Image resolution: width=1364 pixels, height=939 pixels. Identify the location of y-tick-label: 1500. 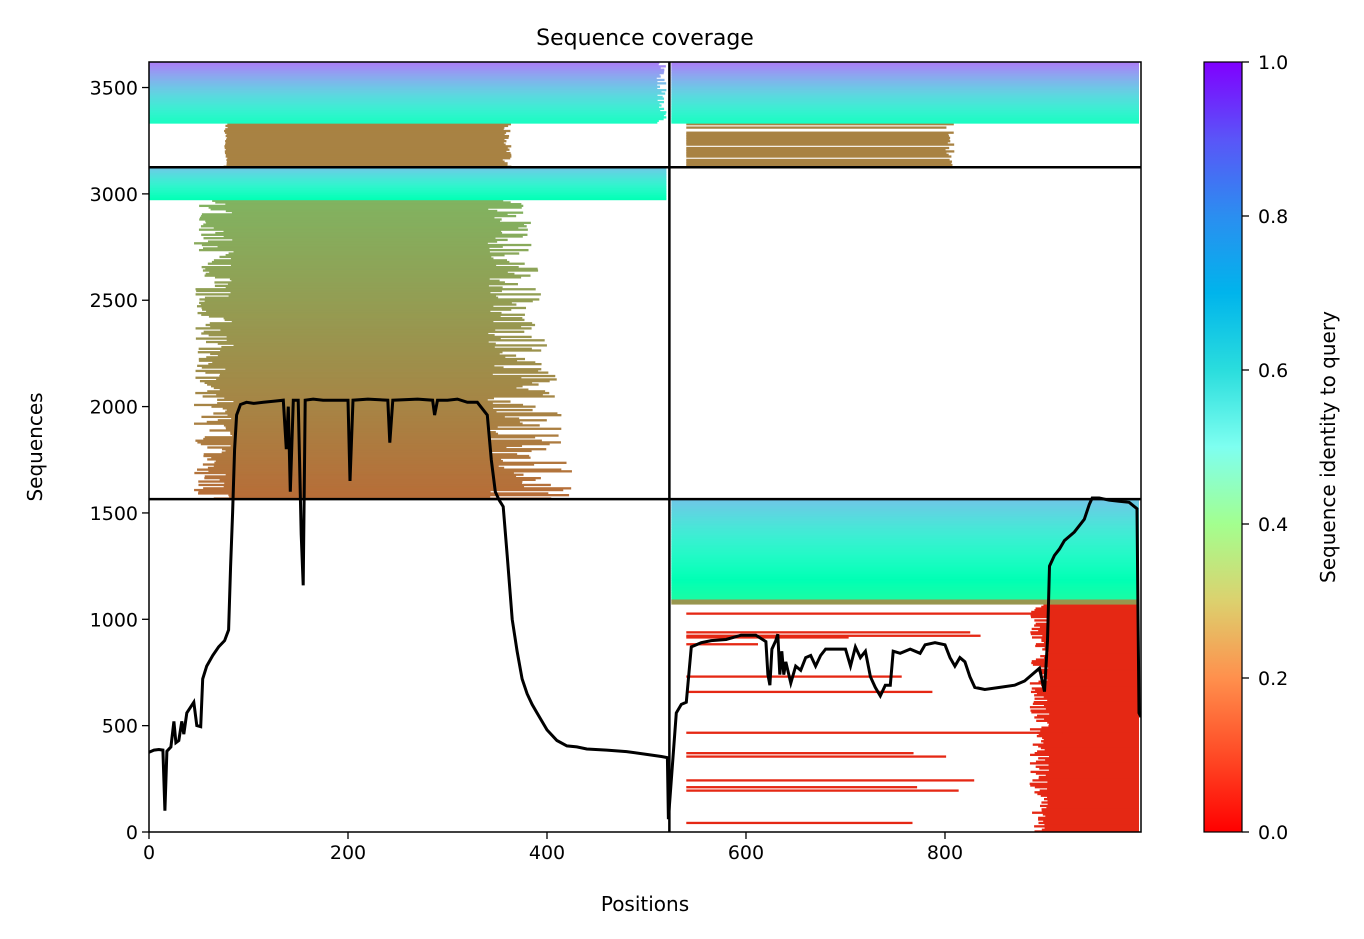
(114, 514).